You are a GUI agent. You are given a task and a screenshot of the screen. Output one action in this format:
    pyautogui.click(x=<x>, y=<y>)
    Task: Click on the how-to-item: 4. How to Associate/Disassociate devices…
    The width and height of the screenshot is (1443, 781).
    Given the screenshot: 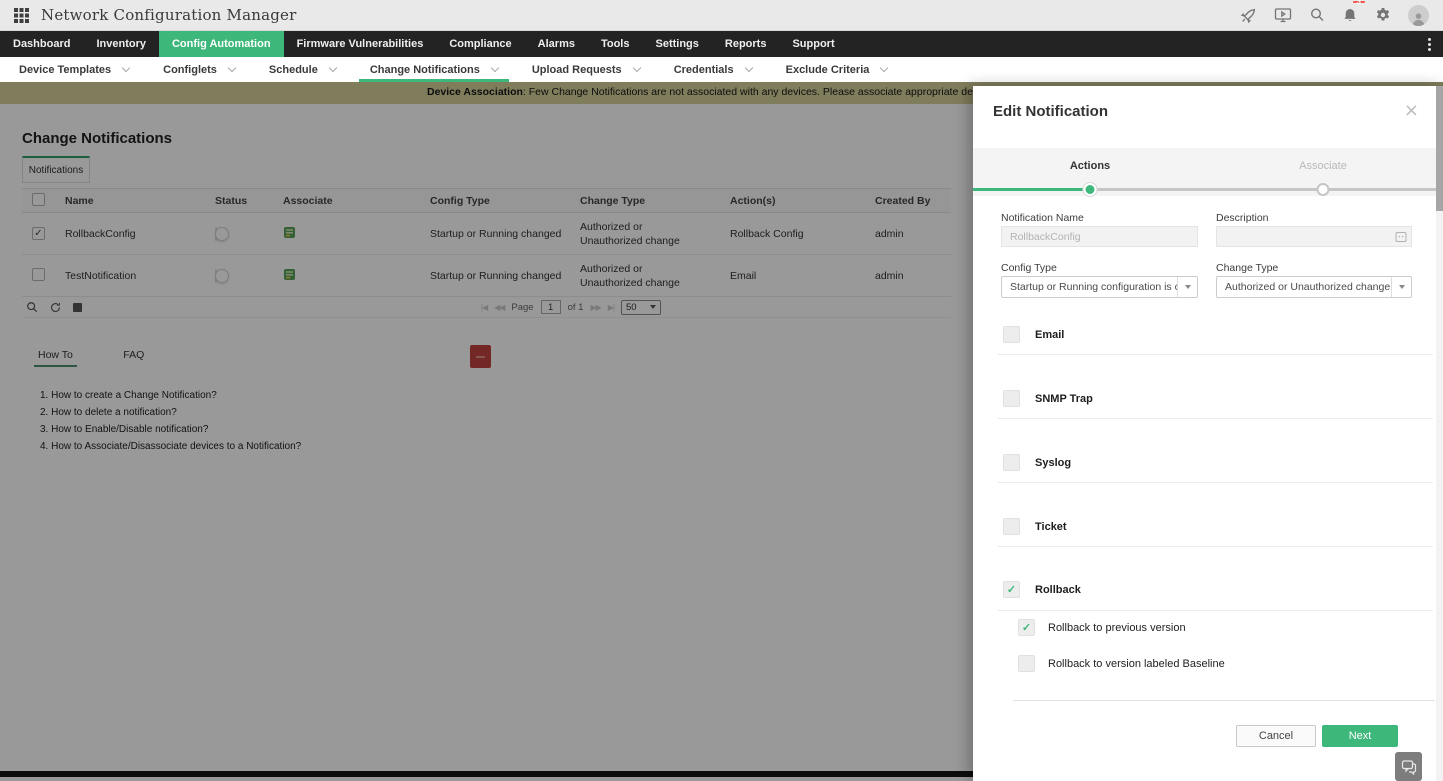 What is the action you would take?
    pyautogui.click(x=171, y=446)
    